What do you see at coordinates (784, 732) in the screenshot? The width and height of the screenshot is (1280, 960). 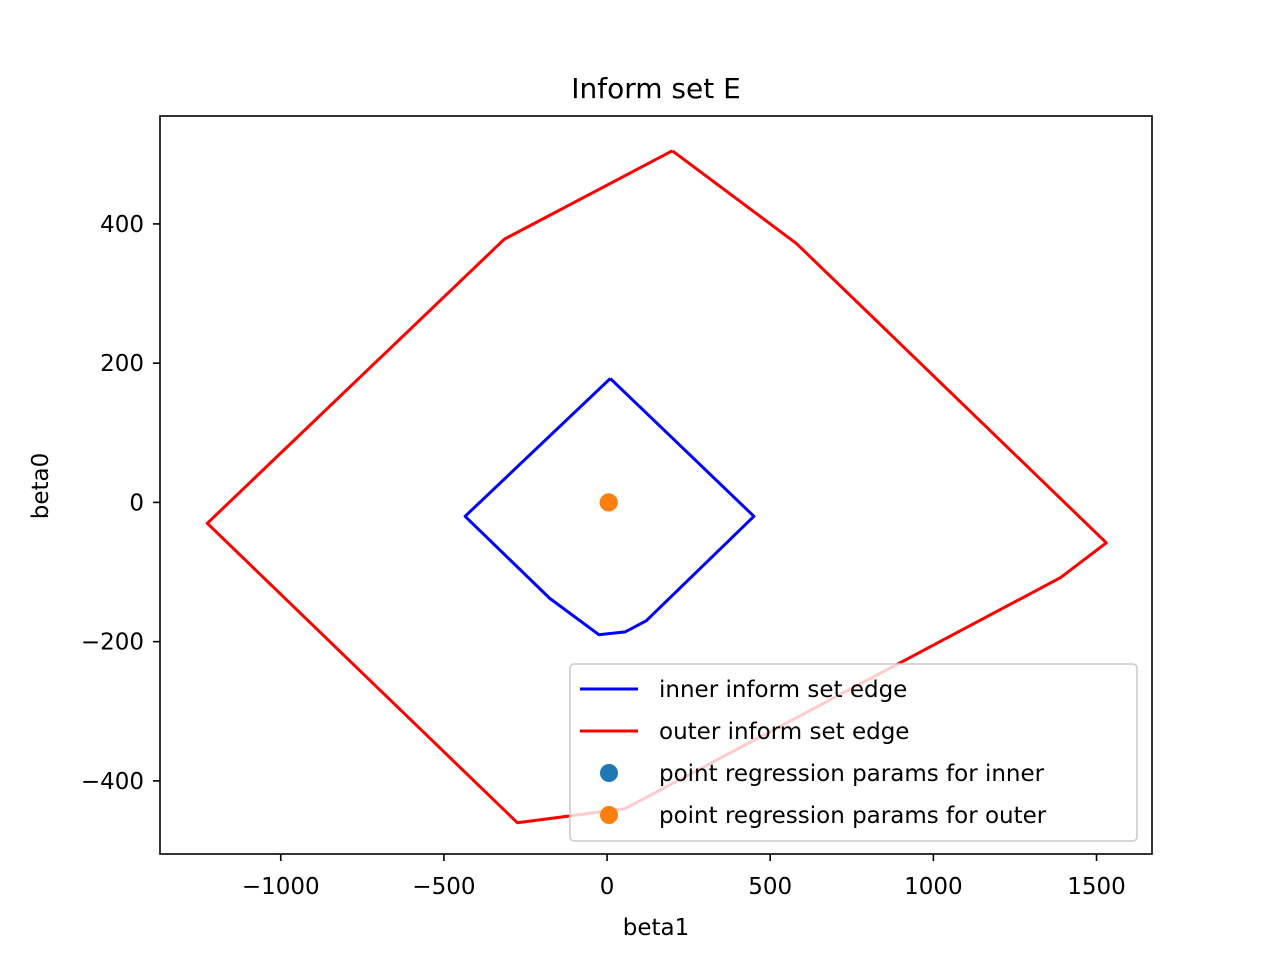 I see `legend-label-outer-inform-set-edge: outer inform set edge` at bounding box center [784, 732].